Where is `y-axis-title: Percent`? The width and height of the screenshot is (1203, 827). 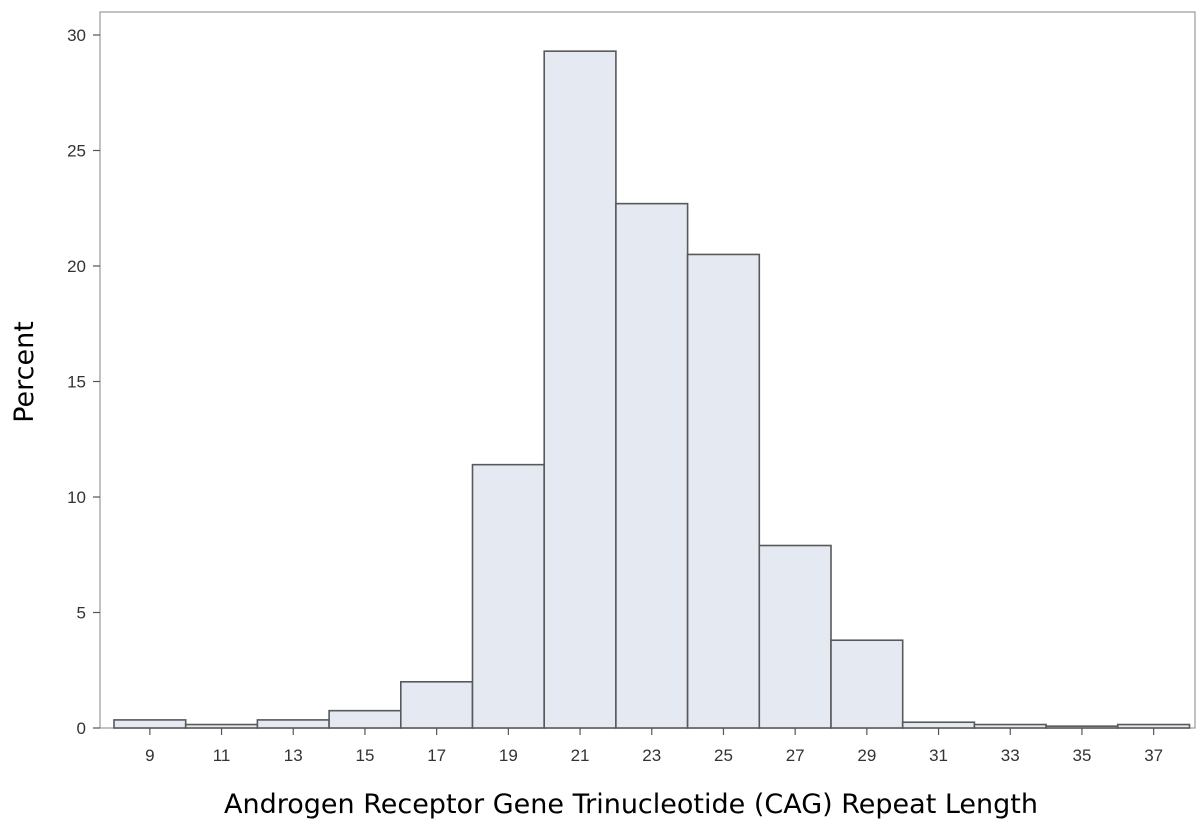
y-axis-title: Percent is located at coordinates (24, 372).